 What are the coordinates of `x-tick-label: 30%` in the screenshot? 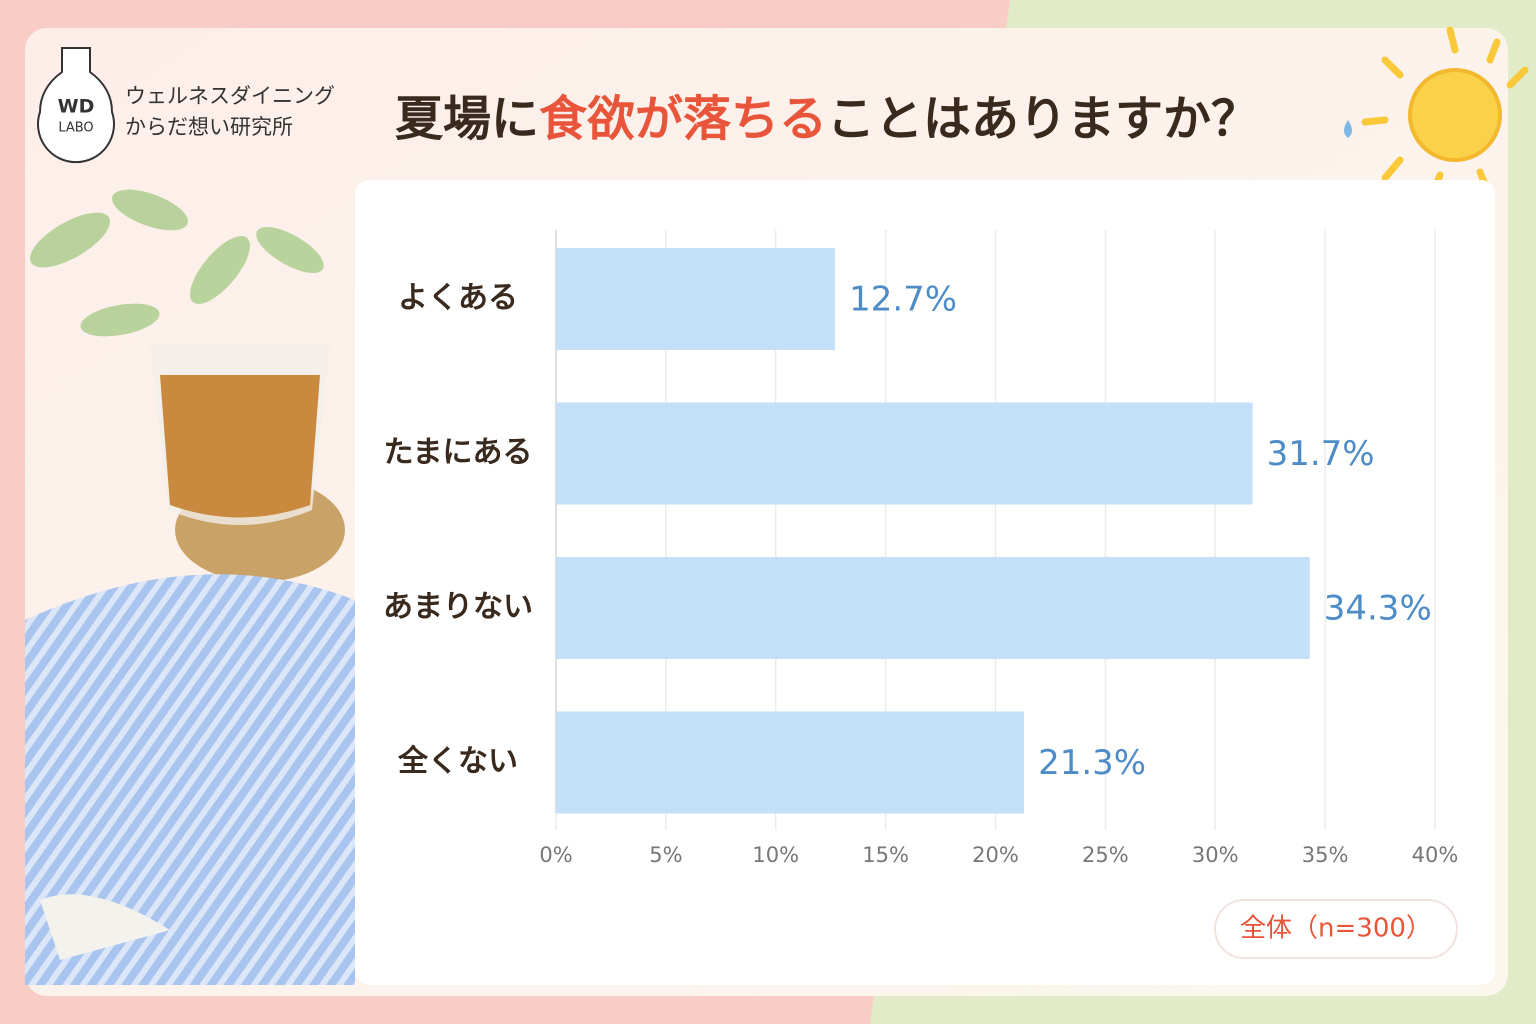 It's located at (1215, 855).